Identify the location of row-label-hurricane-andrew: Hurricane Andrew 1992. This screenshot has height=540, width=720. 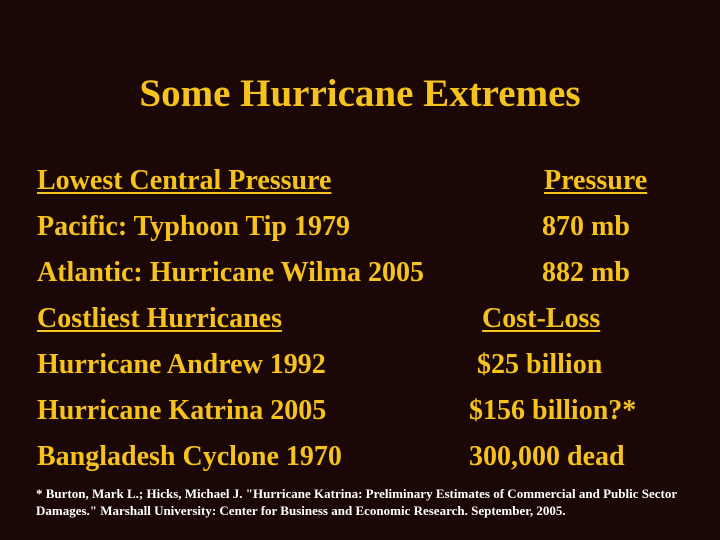
(181, 364).